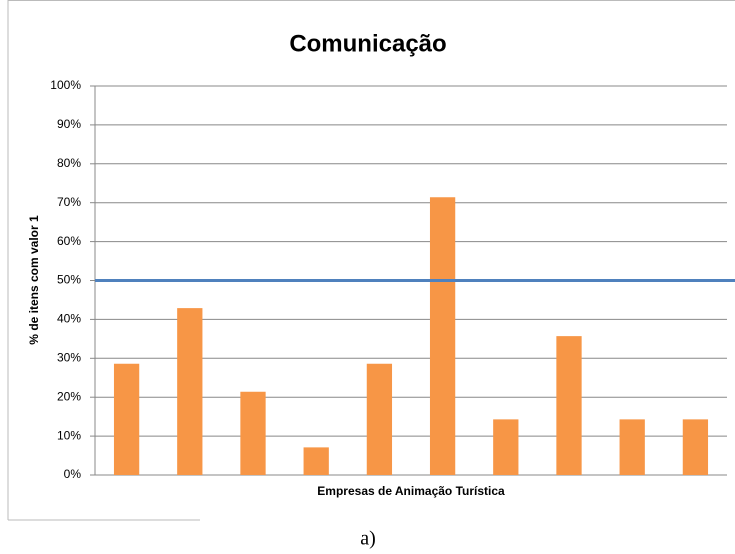  Describe the element at coordinates (367, 43) in the screenshot. I see `chart-title: Comunicação` at that location.